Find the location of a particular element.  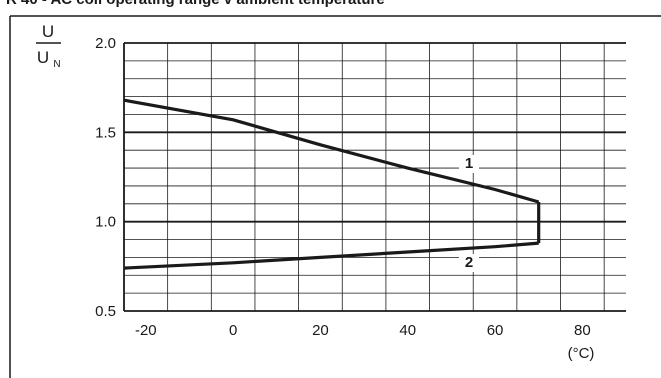

series-1-label-bg is located at coordinates (469, 164).